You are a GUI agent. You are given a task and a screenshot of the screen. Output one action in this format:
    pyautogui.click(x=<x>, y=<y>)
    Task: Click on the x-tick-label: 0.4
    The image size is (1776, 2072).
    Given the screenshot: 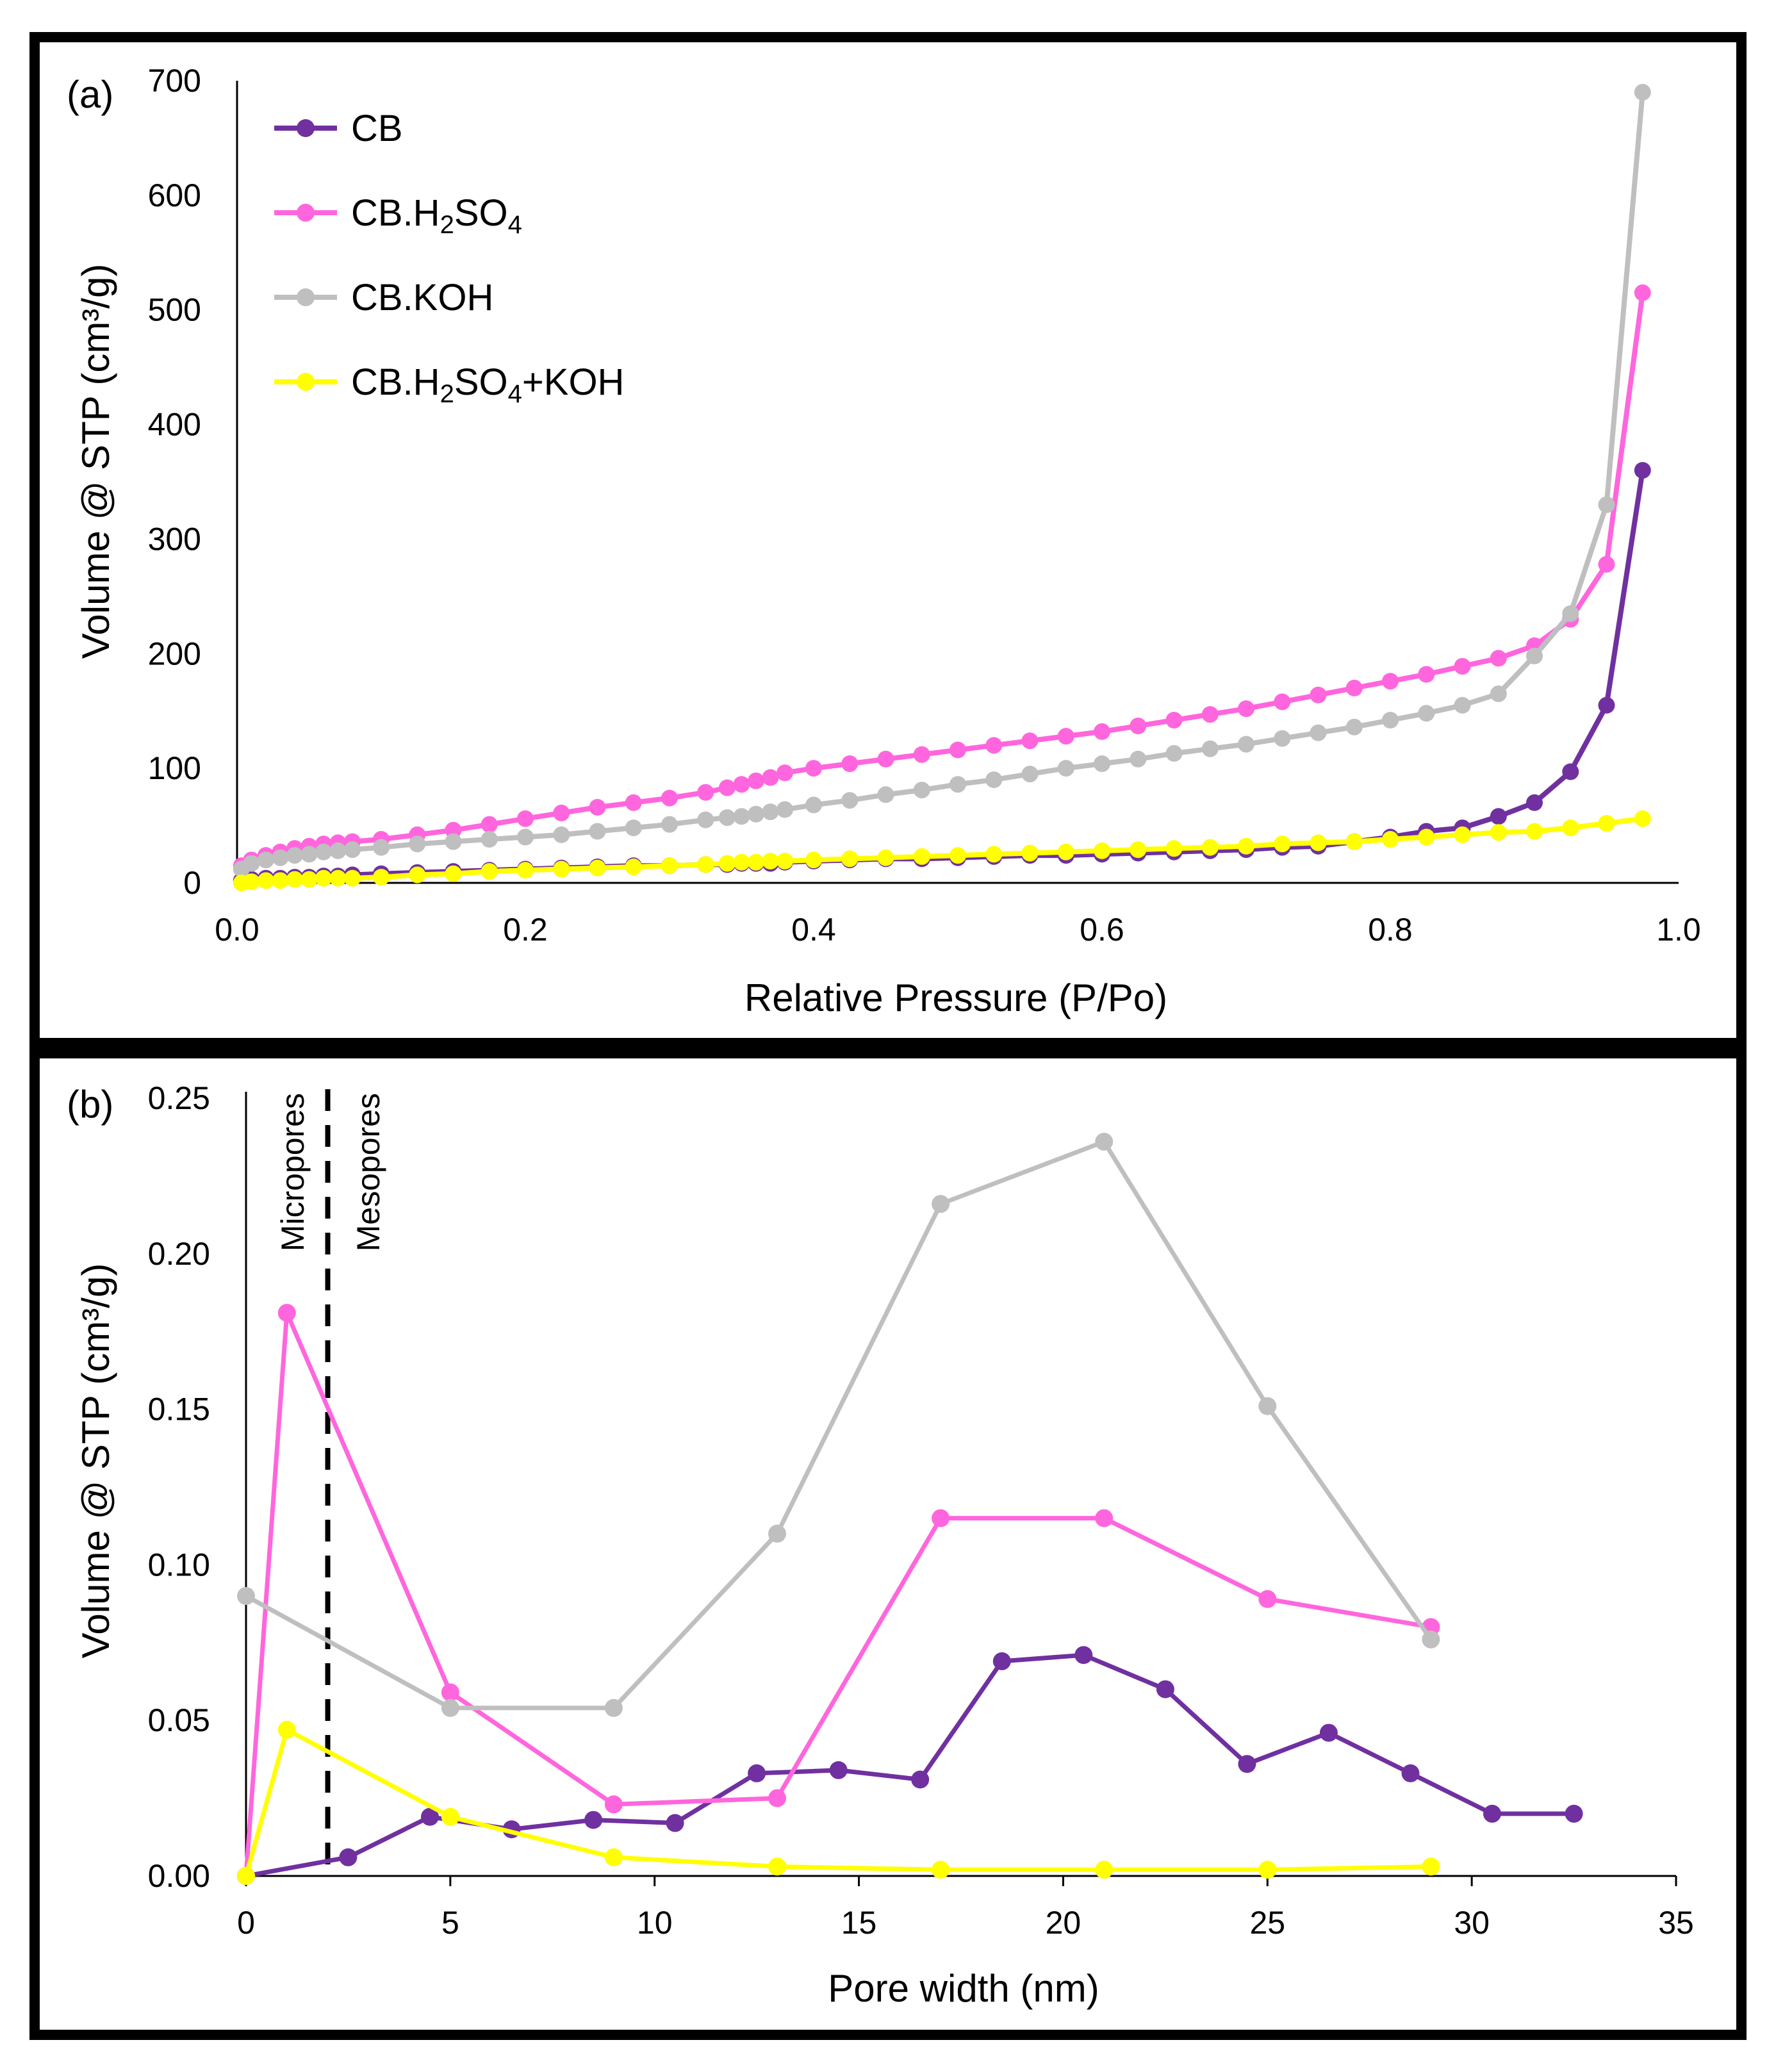 What is the action you would take?
    pyautogui.click(x=813, y=930)
    